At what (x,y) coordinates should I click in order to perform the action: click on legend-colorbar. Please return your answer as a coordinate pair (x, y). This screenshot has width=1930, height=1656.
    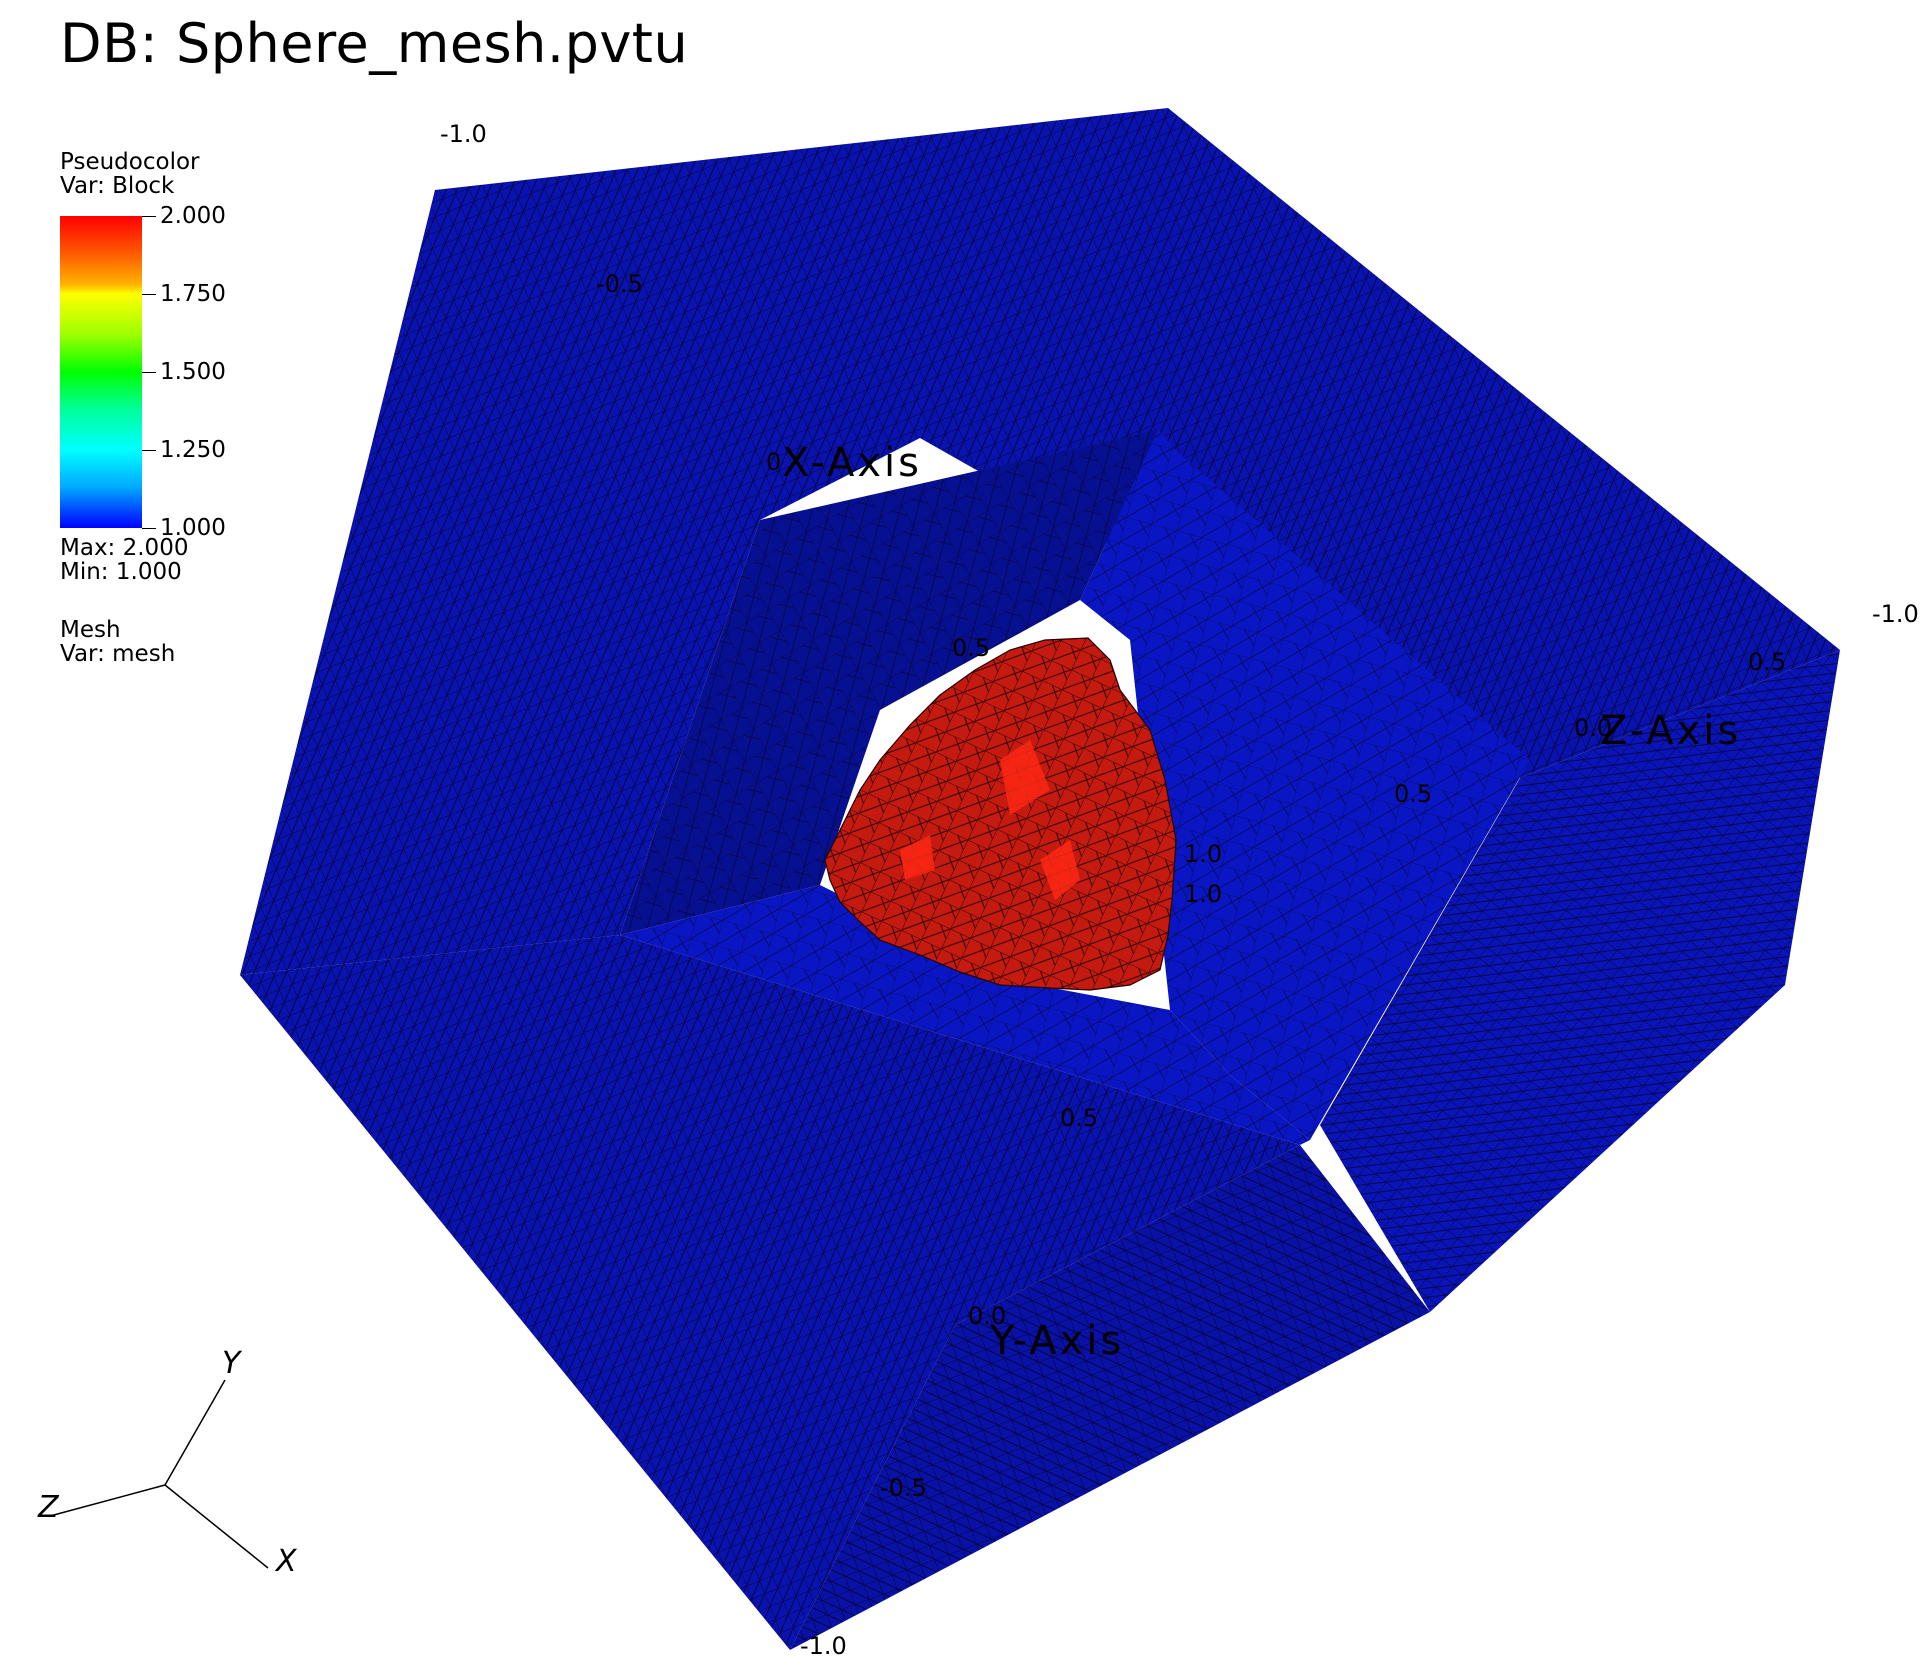
    Looking at the image, I should click on (101, 372).